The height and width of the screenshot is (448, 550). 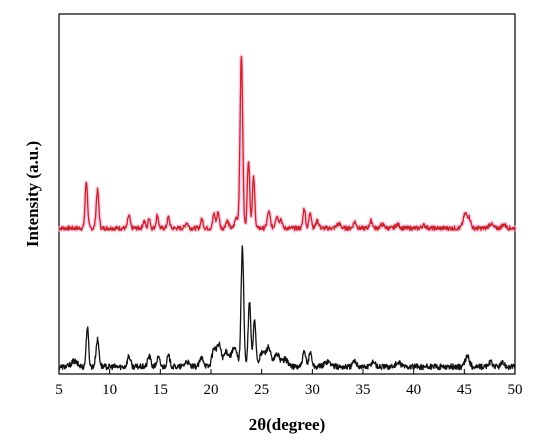 What do you see at coordinates (261, 390) in the screenshot?
I see `x-tick-label: 25` at bounding box center [261, 390].